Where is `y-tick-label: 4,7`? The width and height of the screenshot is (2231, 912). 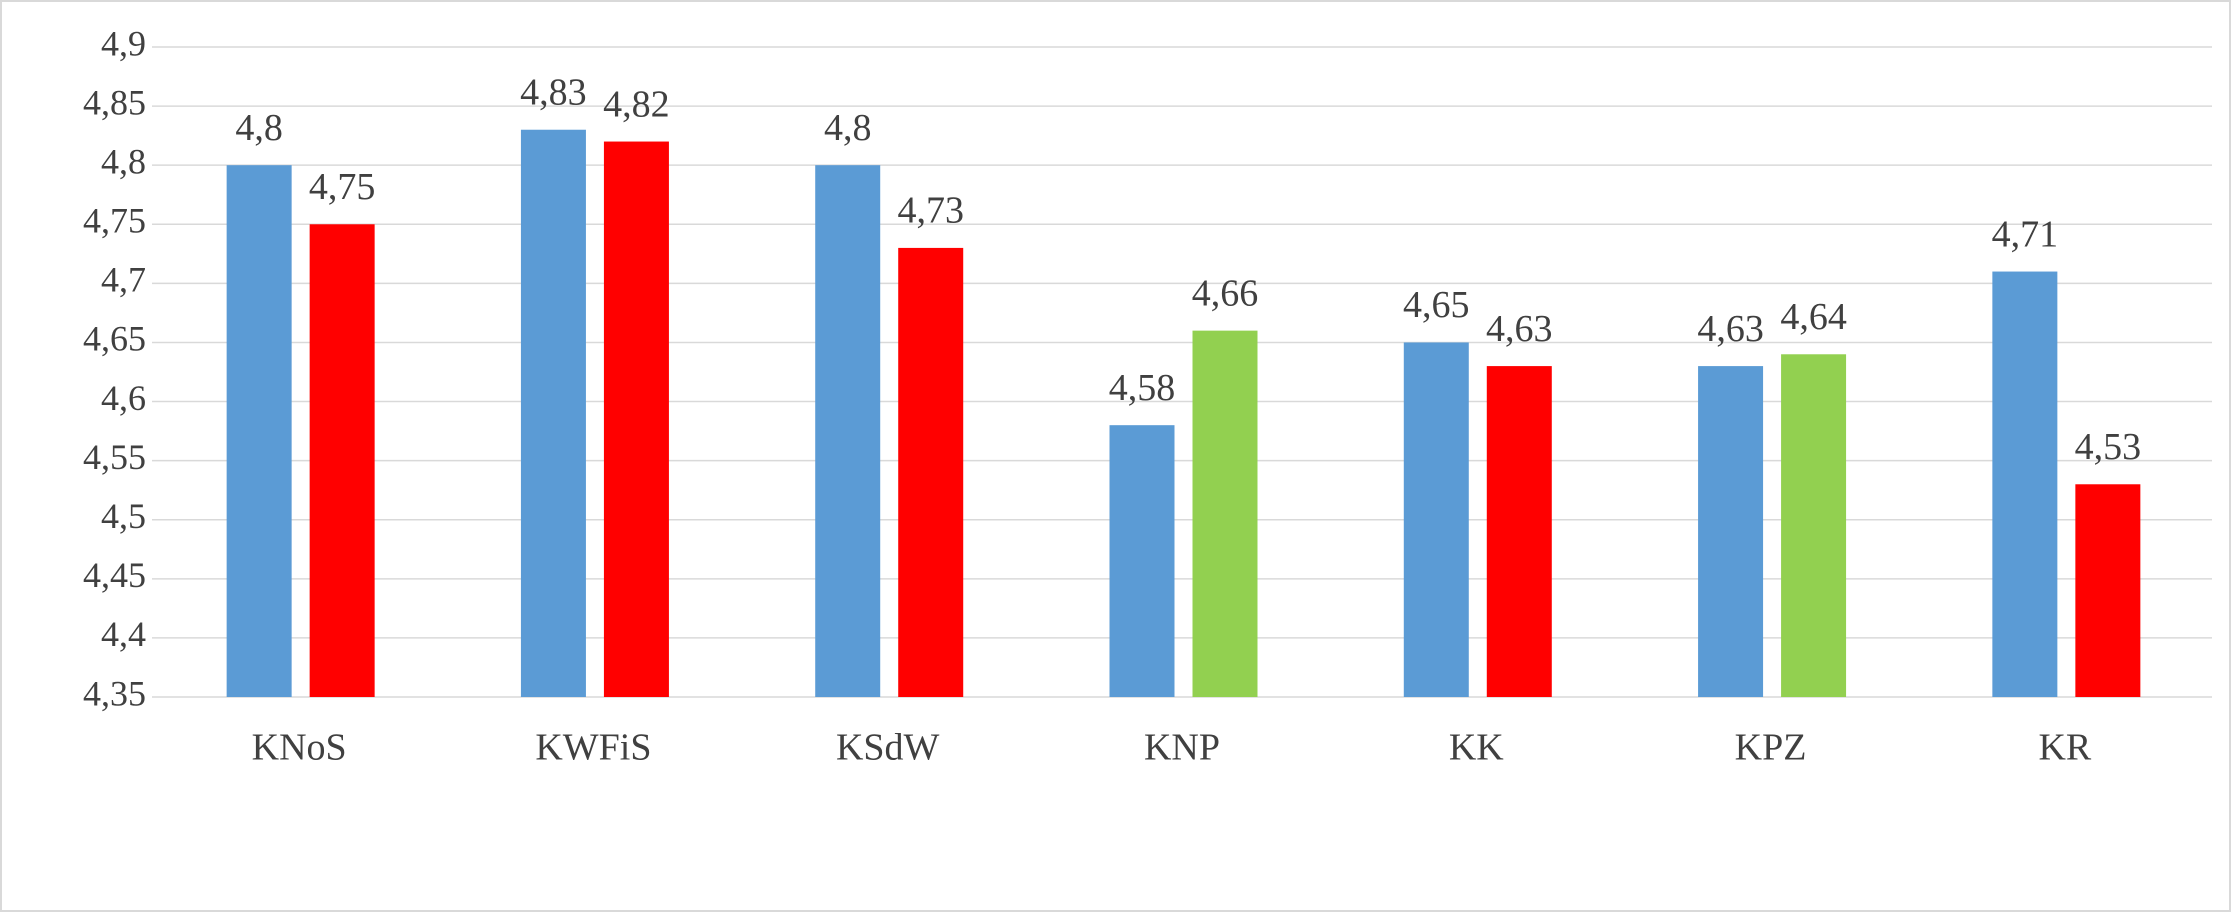
y-tick-label: 4,7 is located at coordinates (123, 280).